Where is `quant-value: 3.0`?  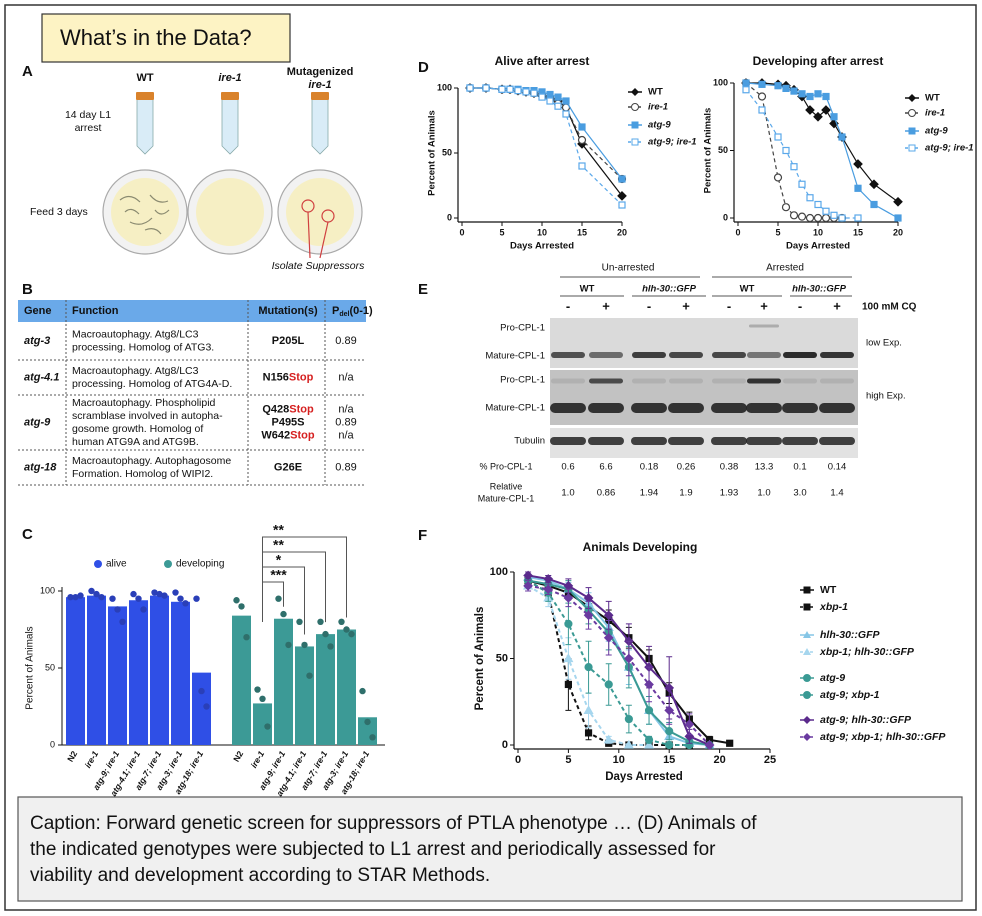 quant-value: 3.0 is located at coordinates (799, 493).